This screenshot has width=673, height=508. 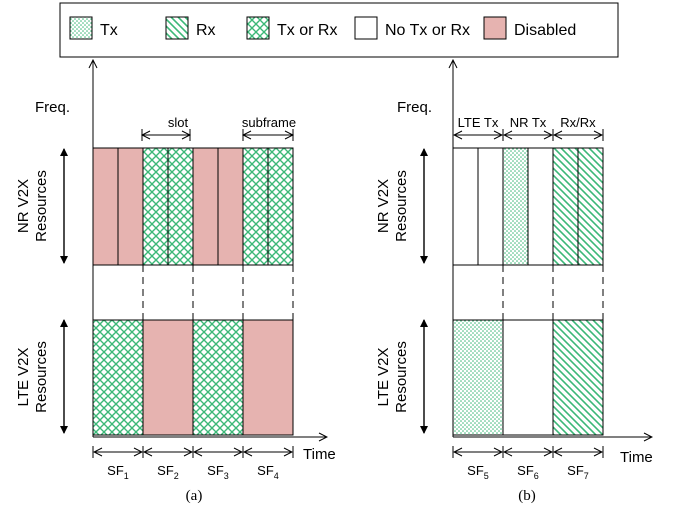 What do you see at coordinates (515, 206) in the screenshot?
I see `nr-slot-tx` at bounding box center [515, 206].